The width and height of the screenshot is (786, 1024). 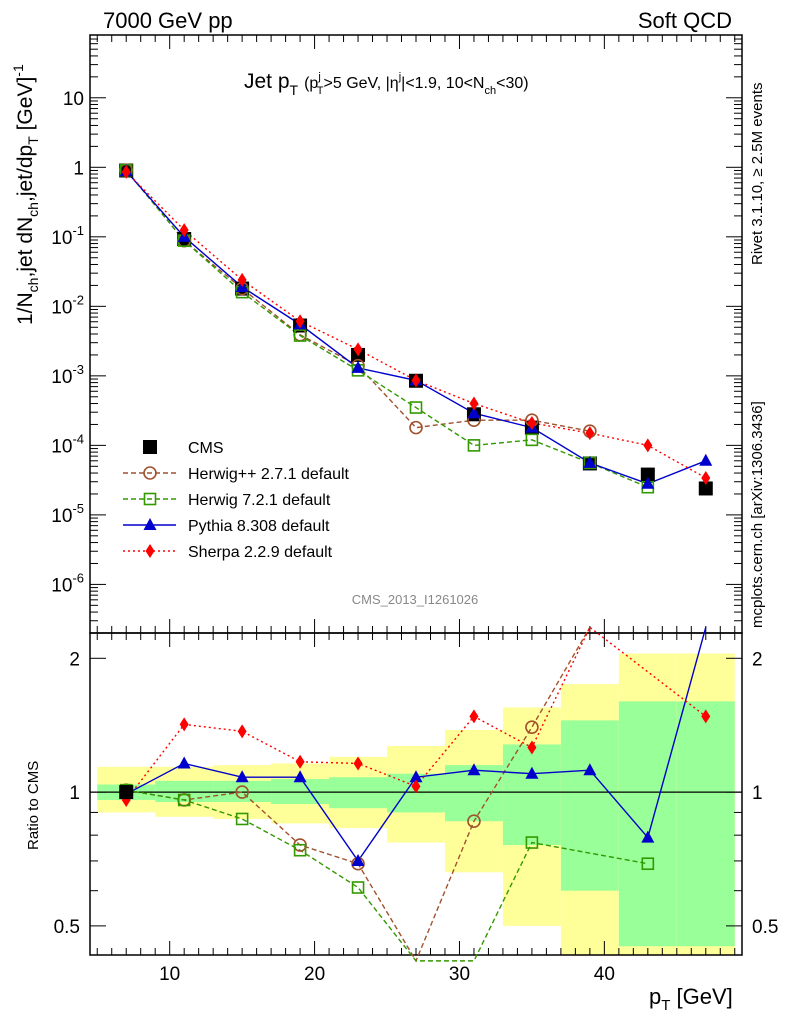 What do you see at coordinates (604, 974) in the screenshot?
I see `x-tick-label: 40` at bounding box center [604, 974].